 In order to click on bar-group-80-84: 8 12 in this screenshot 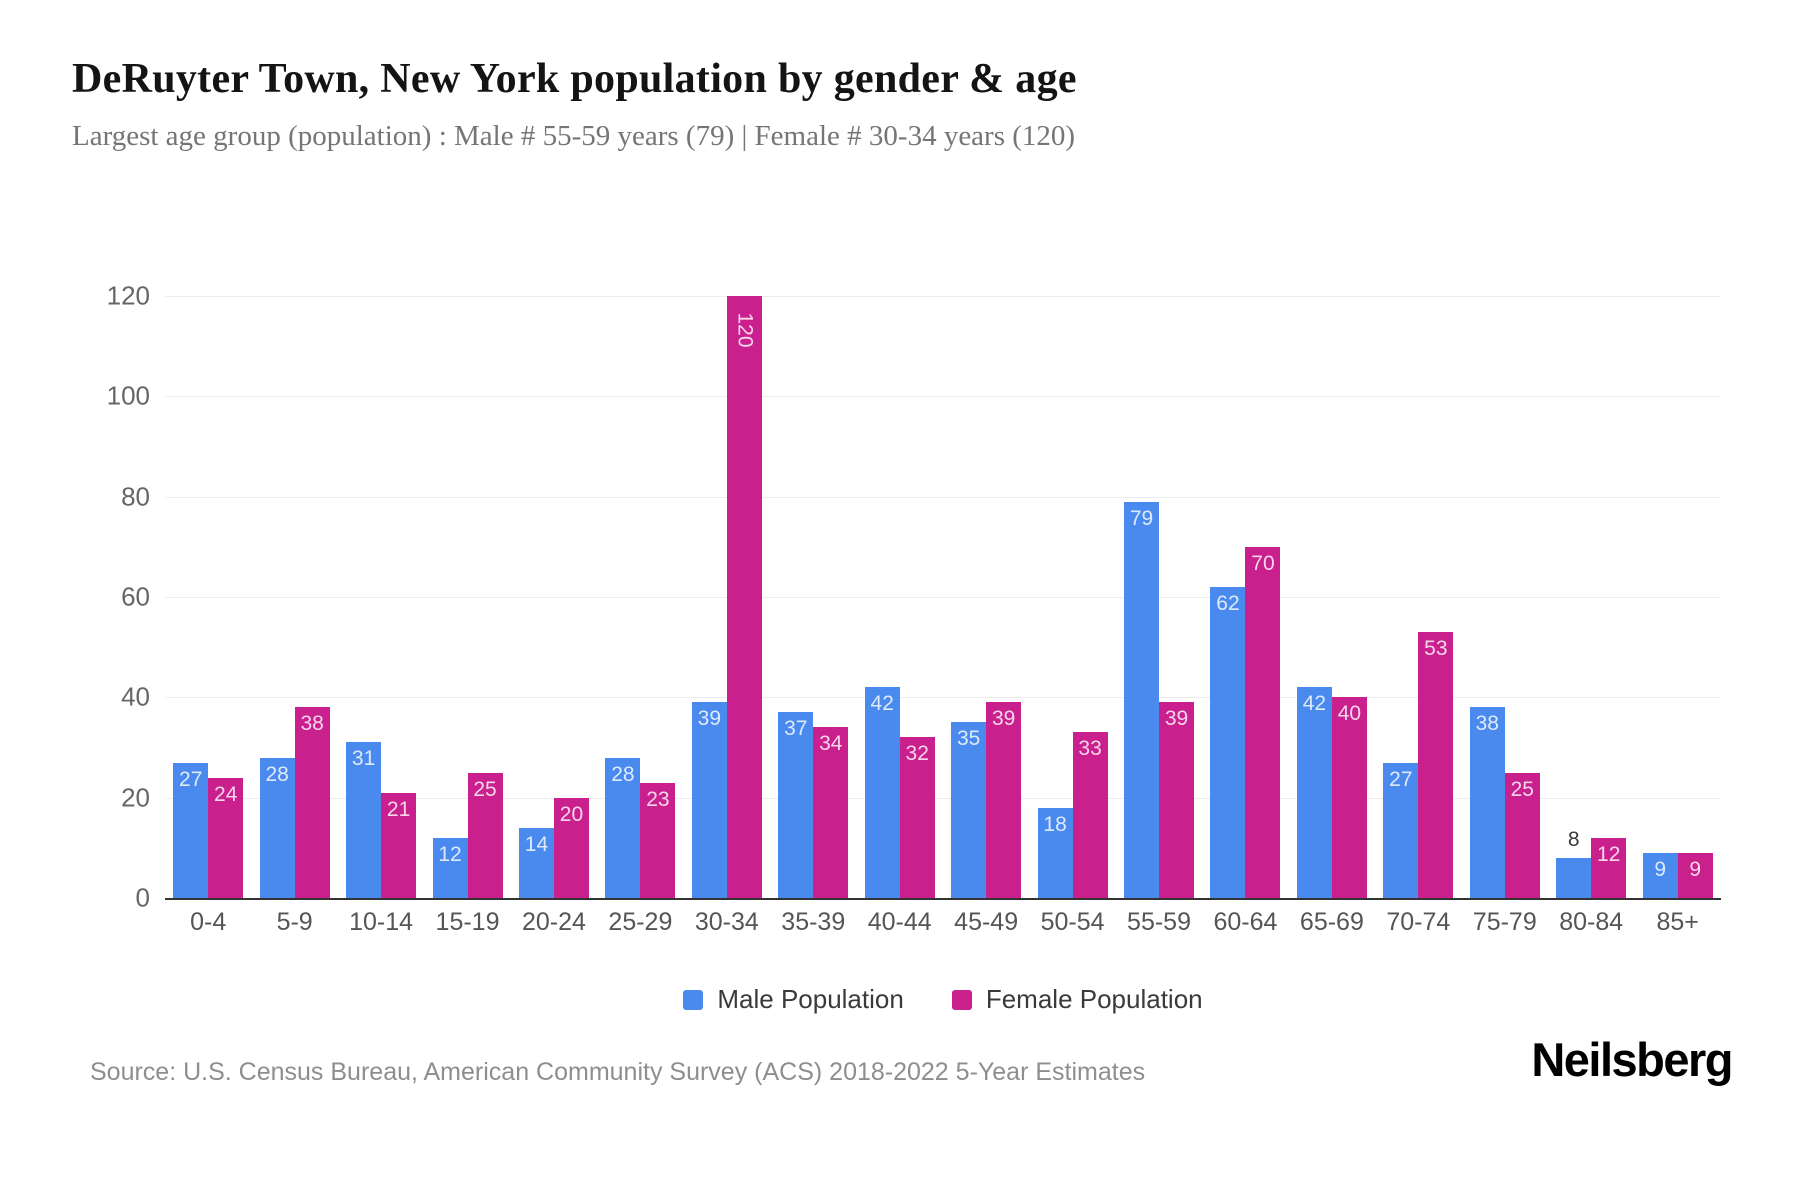, I will do `click(1591, 597)`.